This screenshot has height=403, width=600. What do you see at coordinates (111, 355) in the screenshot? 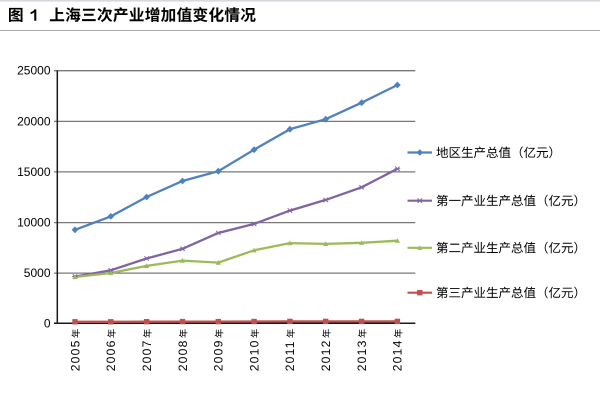
I see `svg-text: 2006` at bounding box center [111, 355].